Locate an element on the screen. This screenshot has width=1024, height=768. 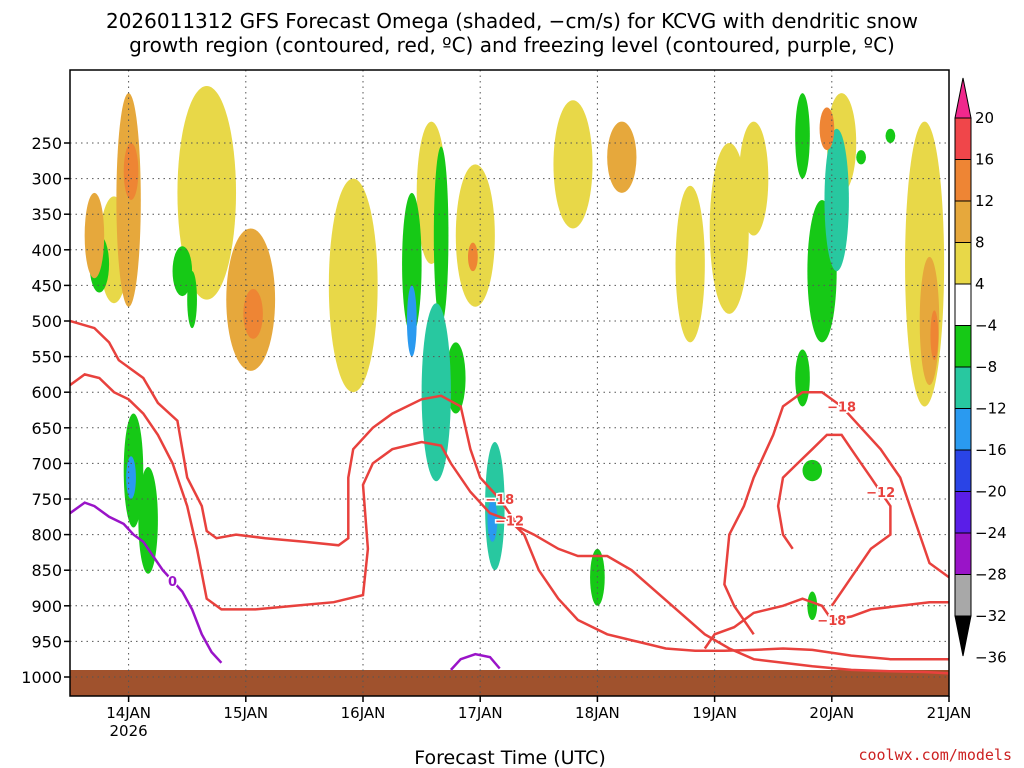
colorbar-tick-label: −12 is located at coordinates (991, 409).